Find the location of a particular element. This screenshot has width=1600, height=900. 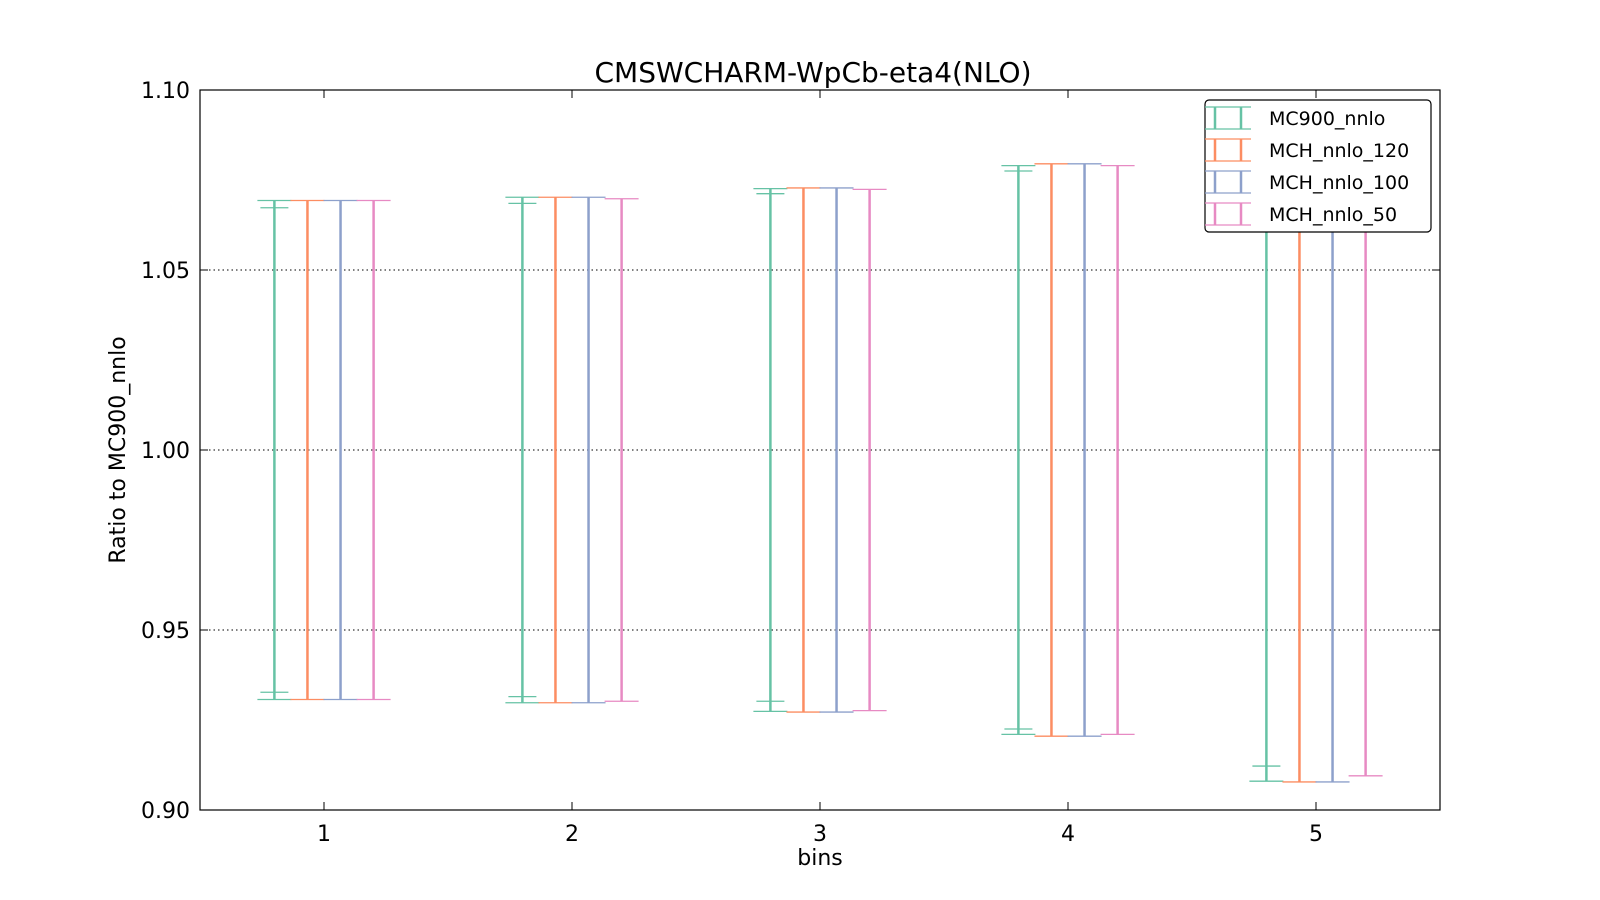

legend-label: MC900_nnlo is located at coordinates (1327, 119).